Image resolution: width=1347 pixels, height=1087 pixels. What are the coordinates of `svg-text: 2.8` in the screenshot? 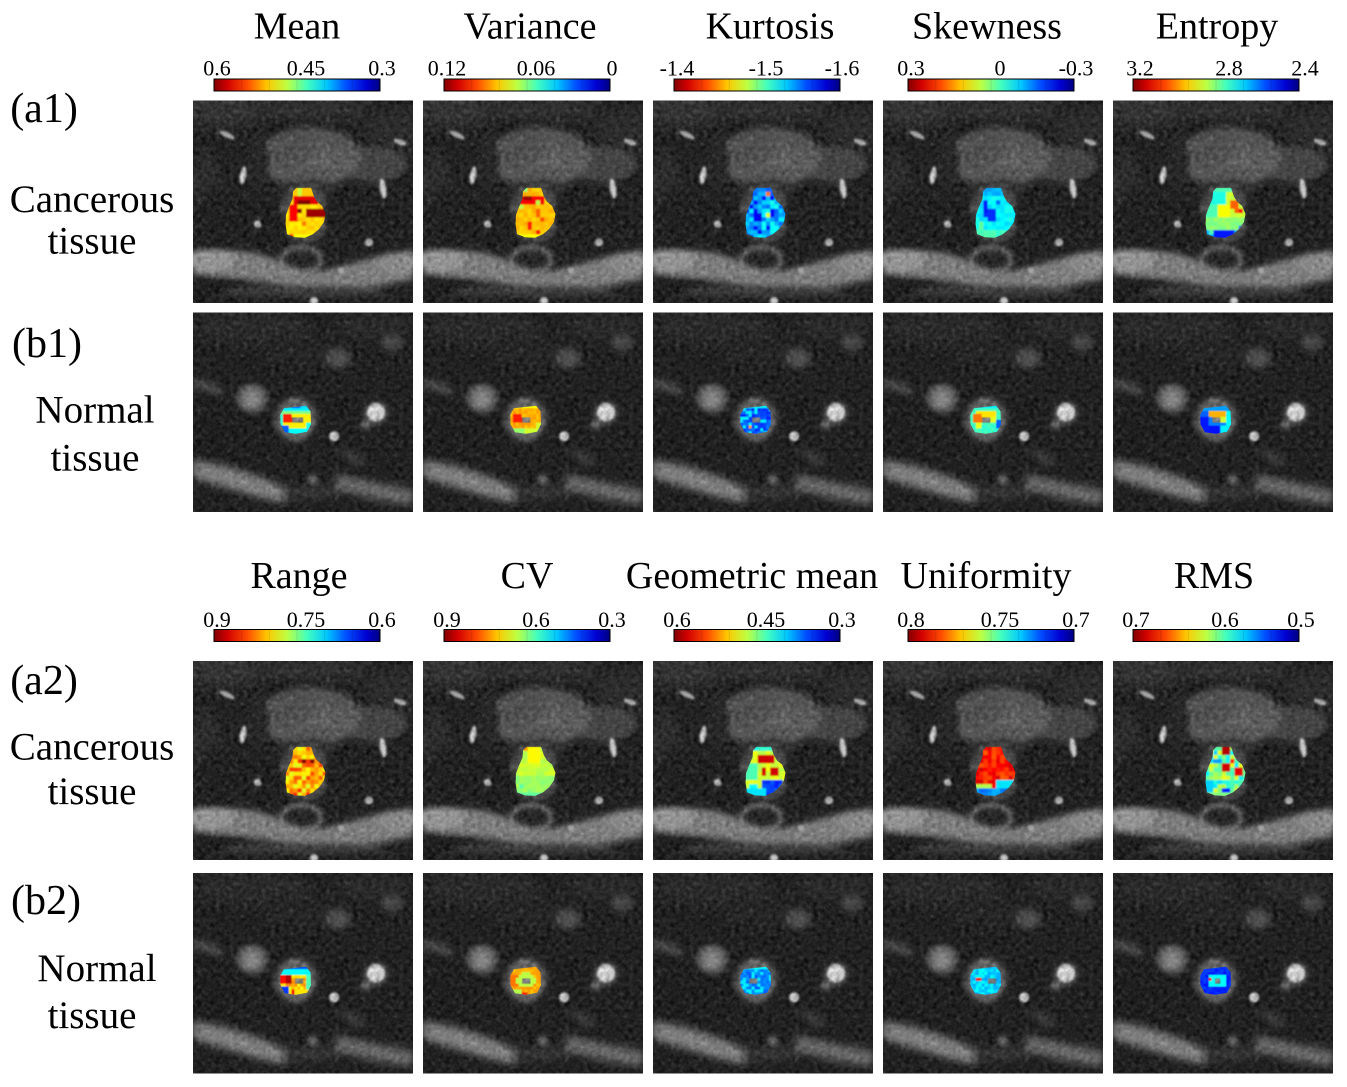 It's located at (1229, 68).